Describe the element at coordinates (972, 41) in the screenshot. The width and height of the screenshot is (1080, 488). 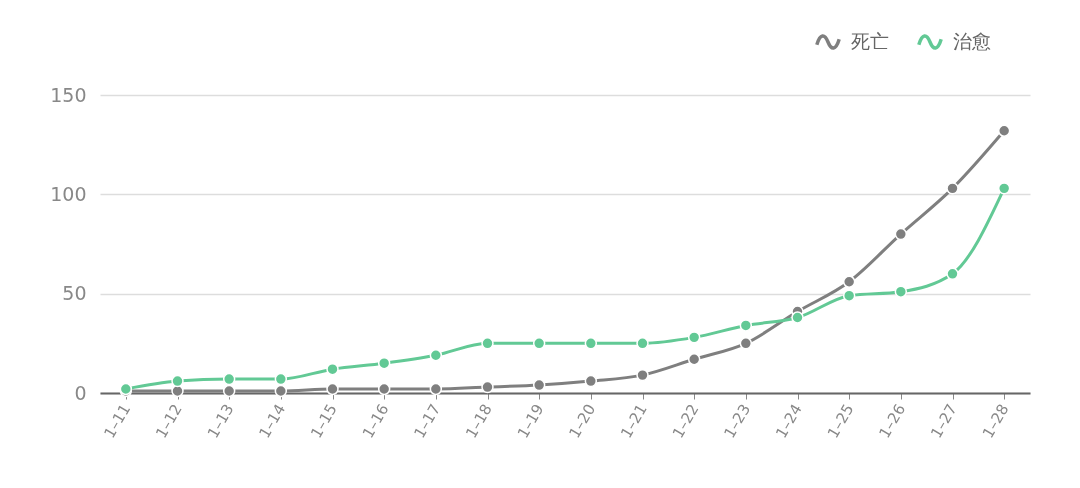
I see `legend-label: 治愈` at that location.